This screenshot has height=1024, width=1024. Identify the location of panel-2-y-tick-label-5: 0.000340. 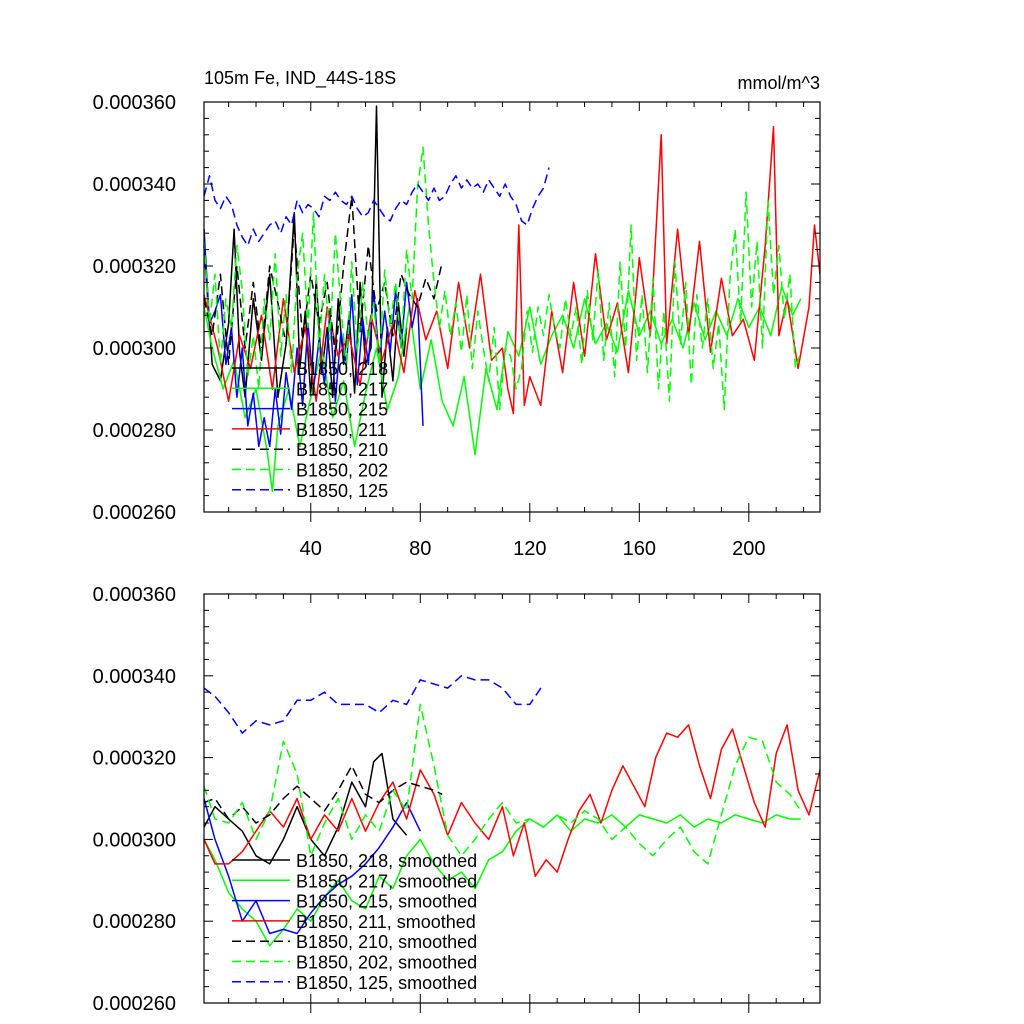
(134, 677).